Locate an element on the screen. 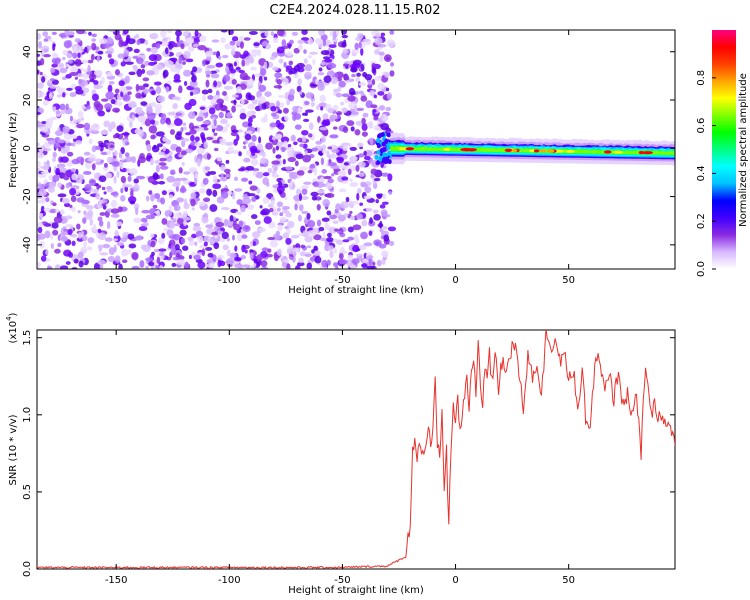 The height and width of the screenshot is (600, 750). colorbar-label: Normalized spectral amplitude is located at coordinates (743, 150).